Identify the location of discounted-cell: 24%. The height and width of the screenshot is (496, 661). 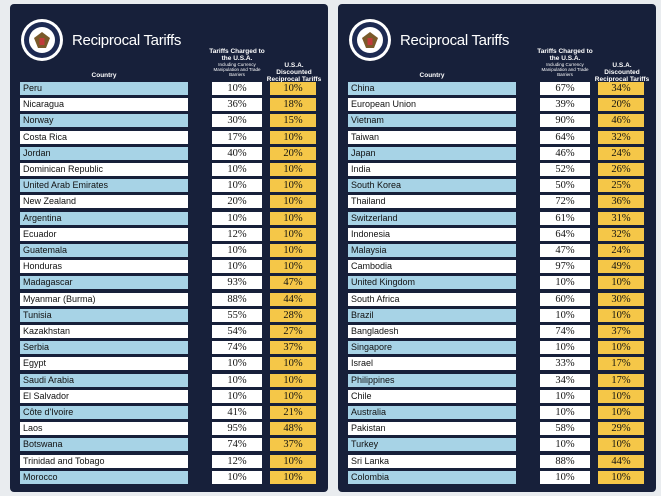
(621, 250).